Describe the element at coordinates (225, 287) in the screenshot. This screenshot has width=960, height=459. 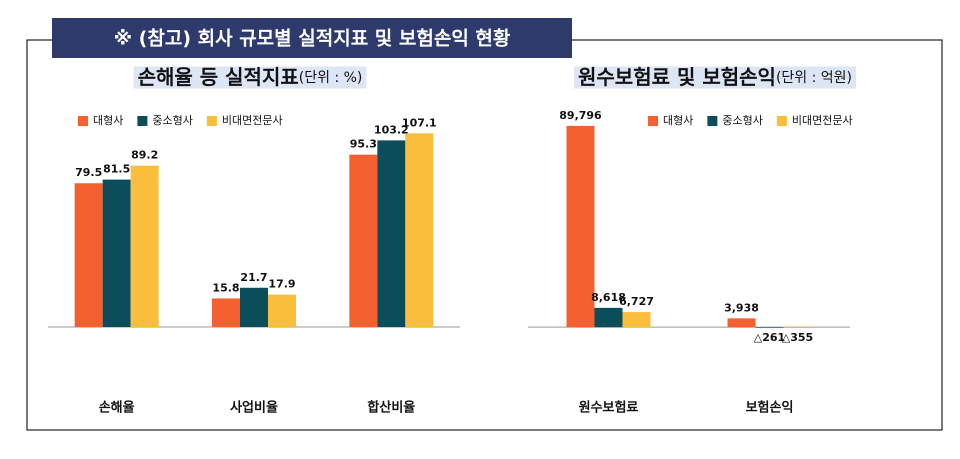
I see `value-label: 15.8` at that location.